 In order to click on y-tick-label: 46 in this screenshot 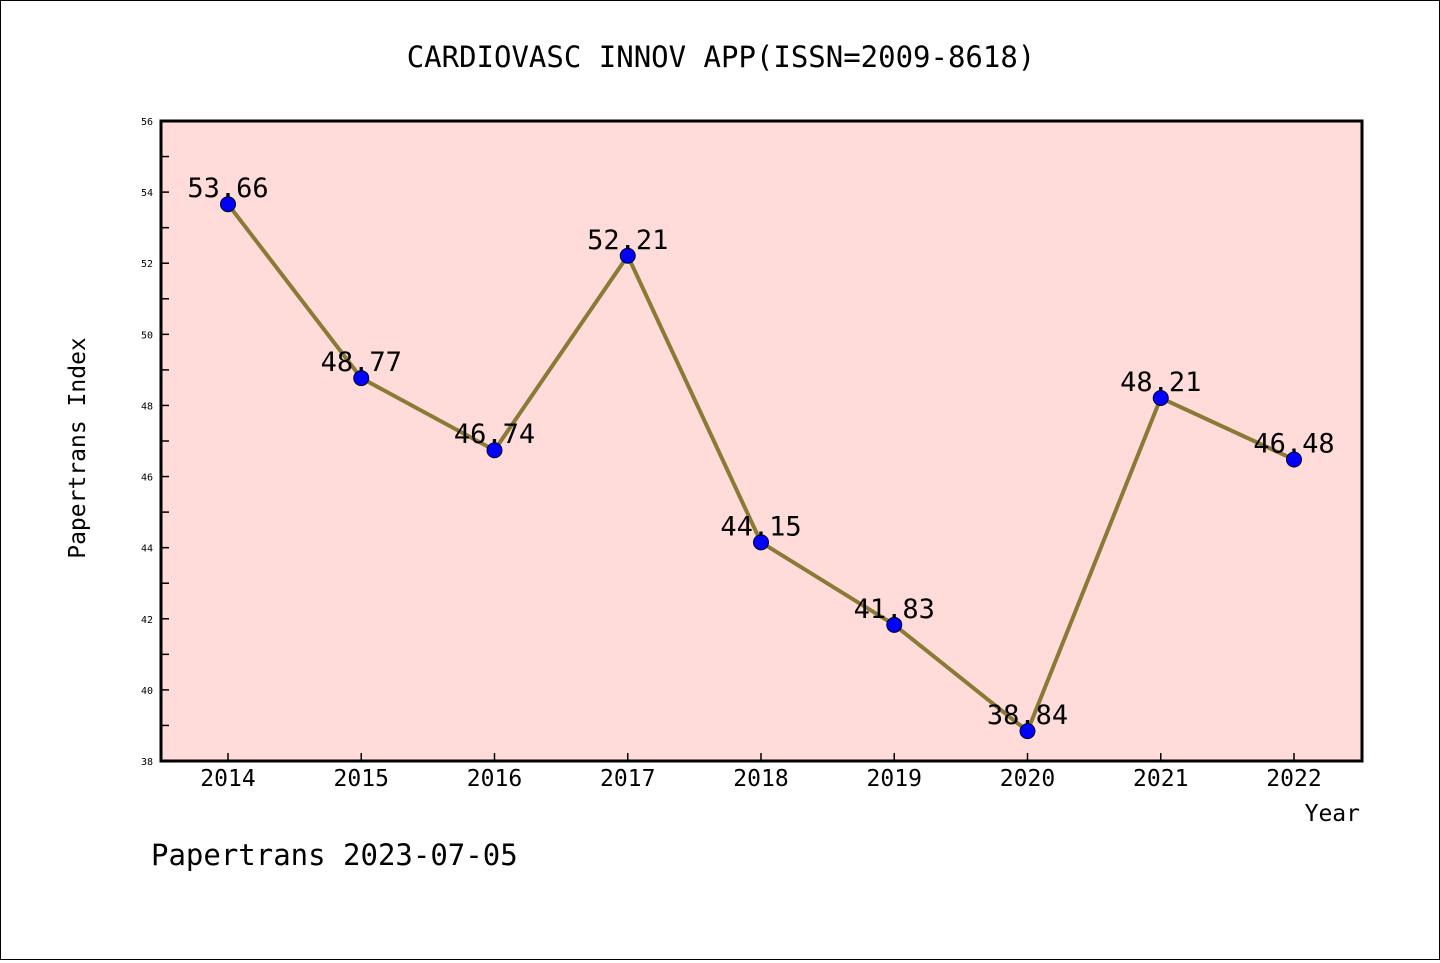, I will do `click(147, 478)`.